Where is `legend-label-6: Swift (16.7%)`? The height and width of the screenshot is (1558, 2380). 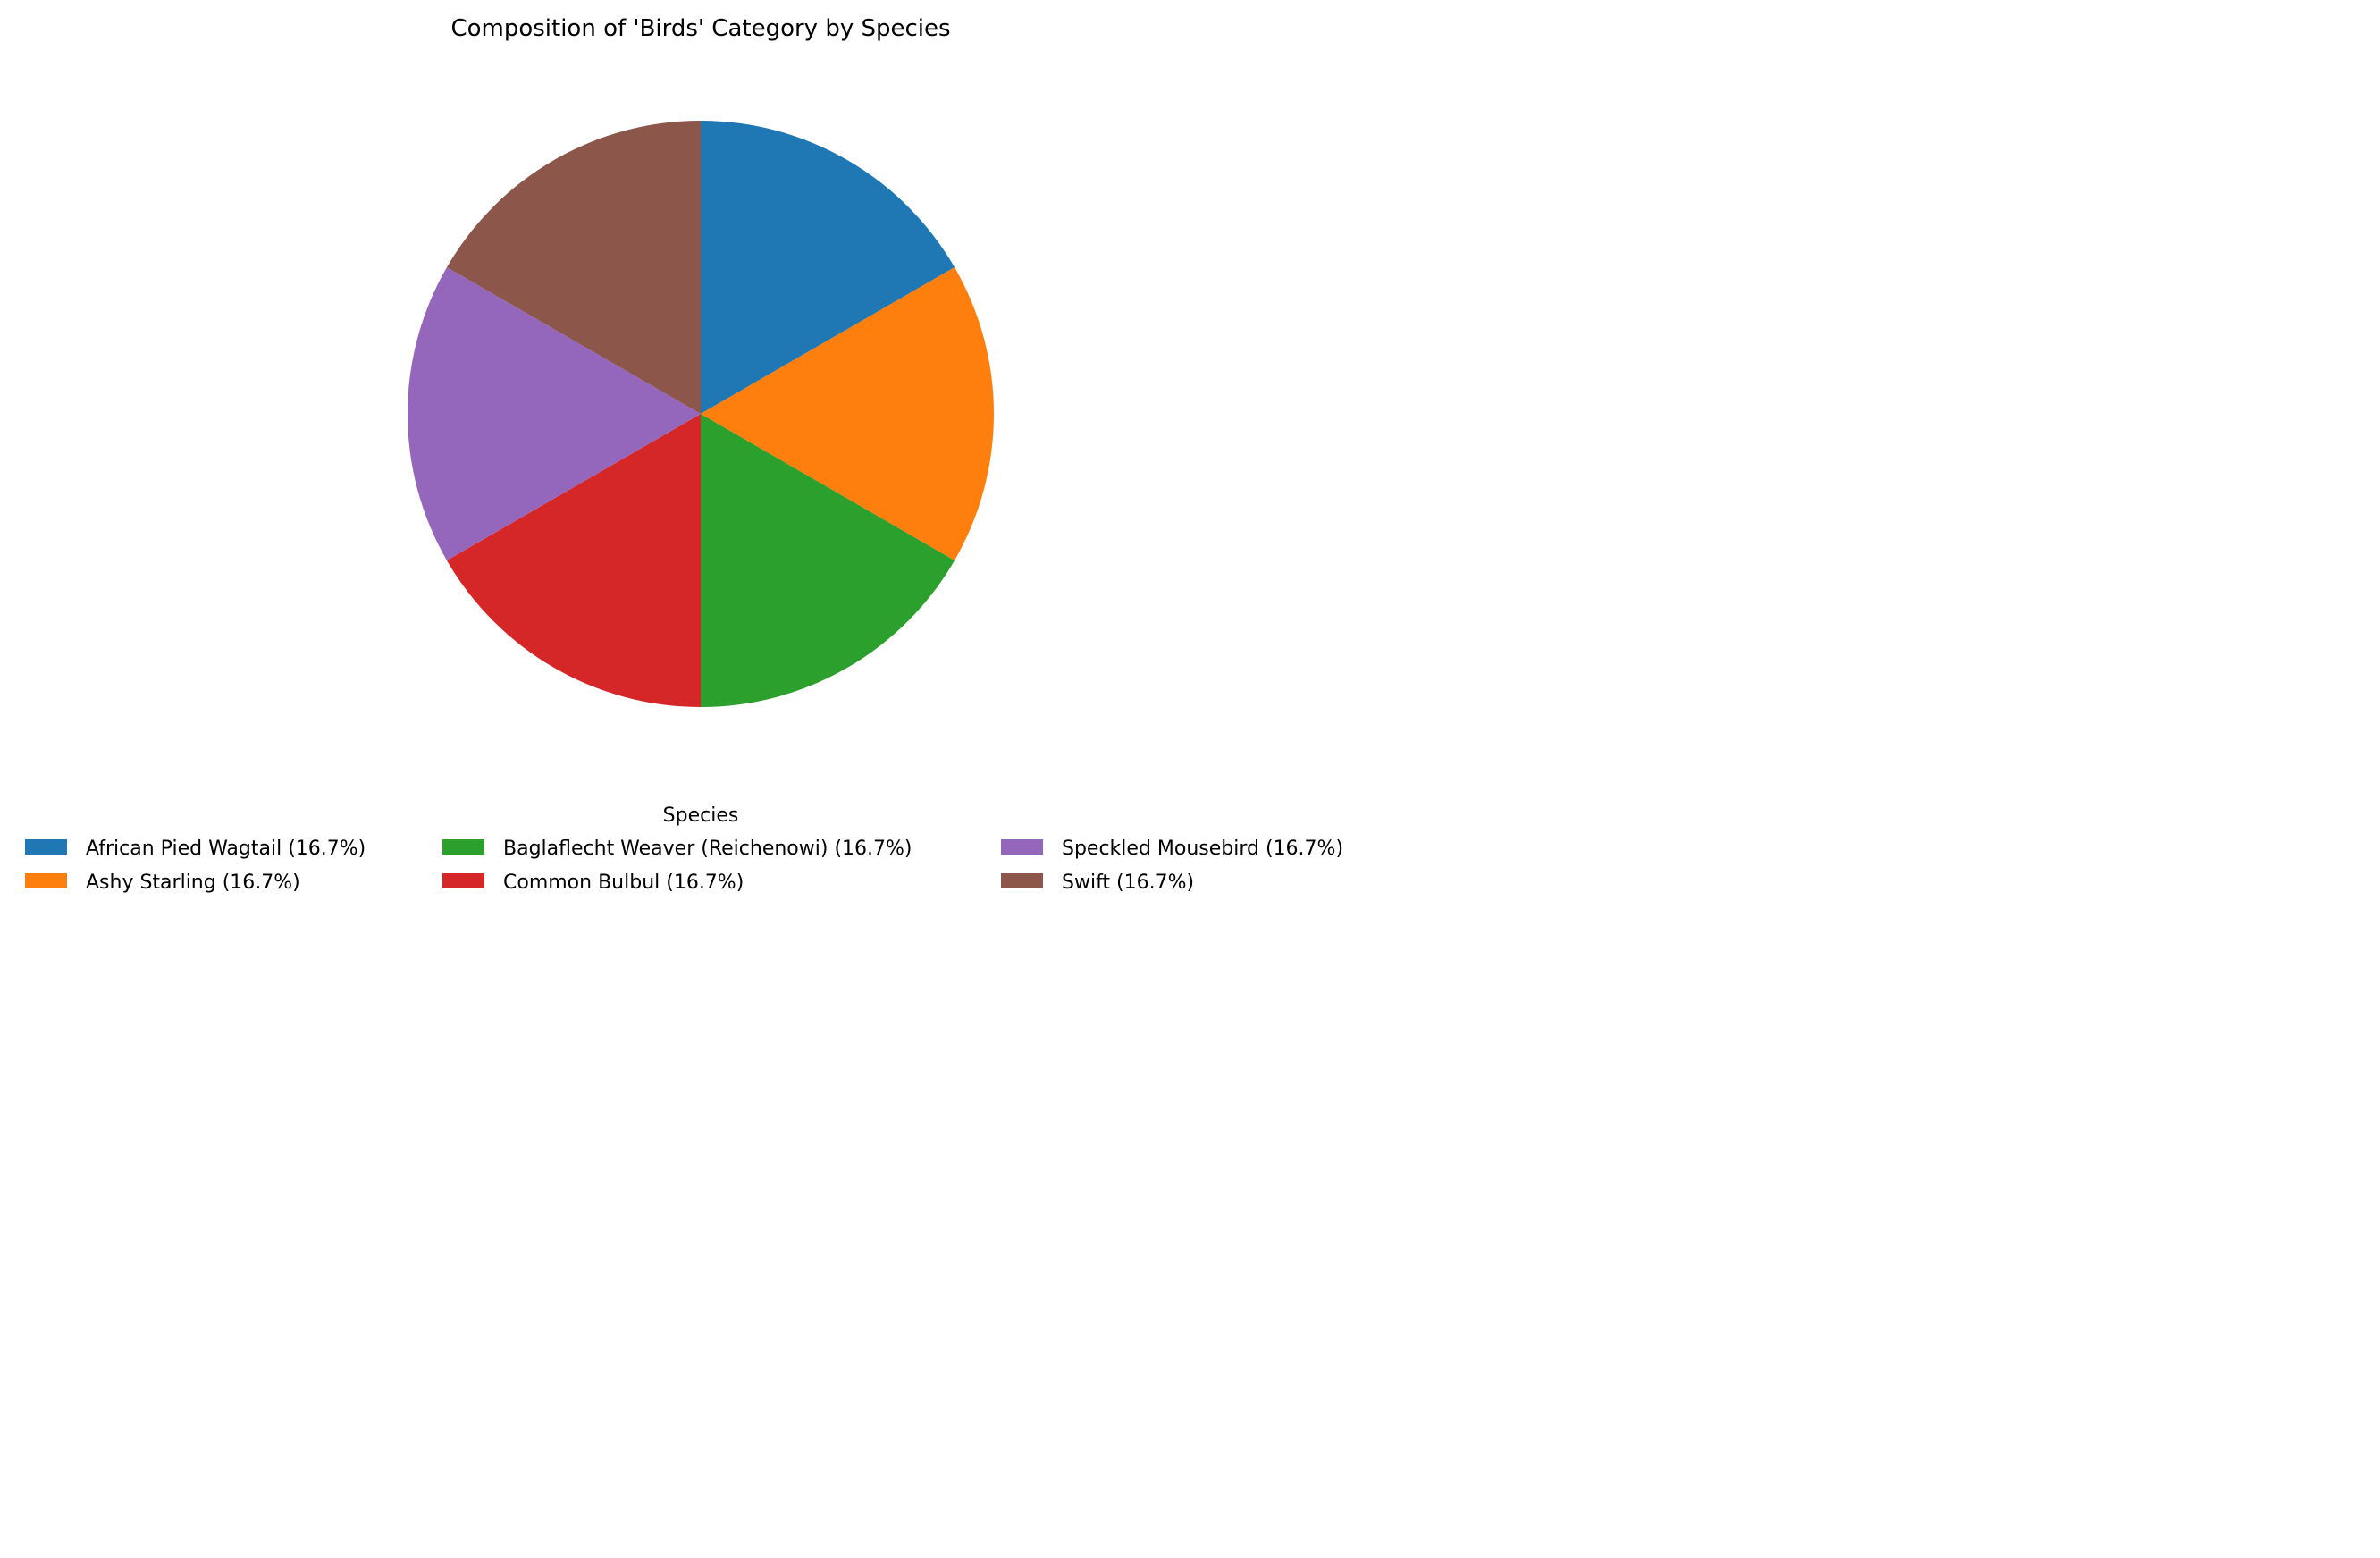 legend-label-6: Swift (16.7%) is located at coordinates (1128, 883).